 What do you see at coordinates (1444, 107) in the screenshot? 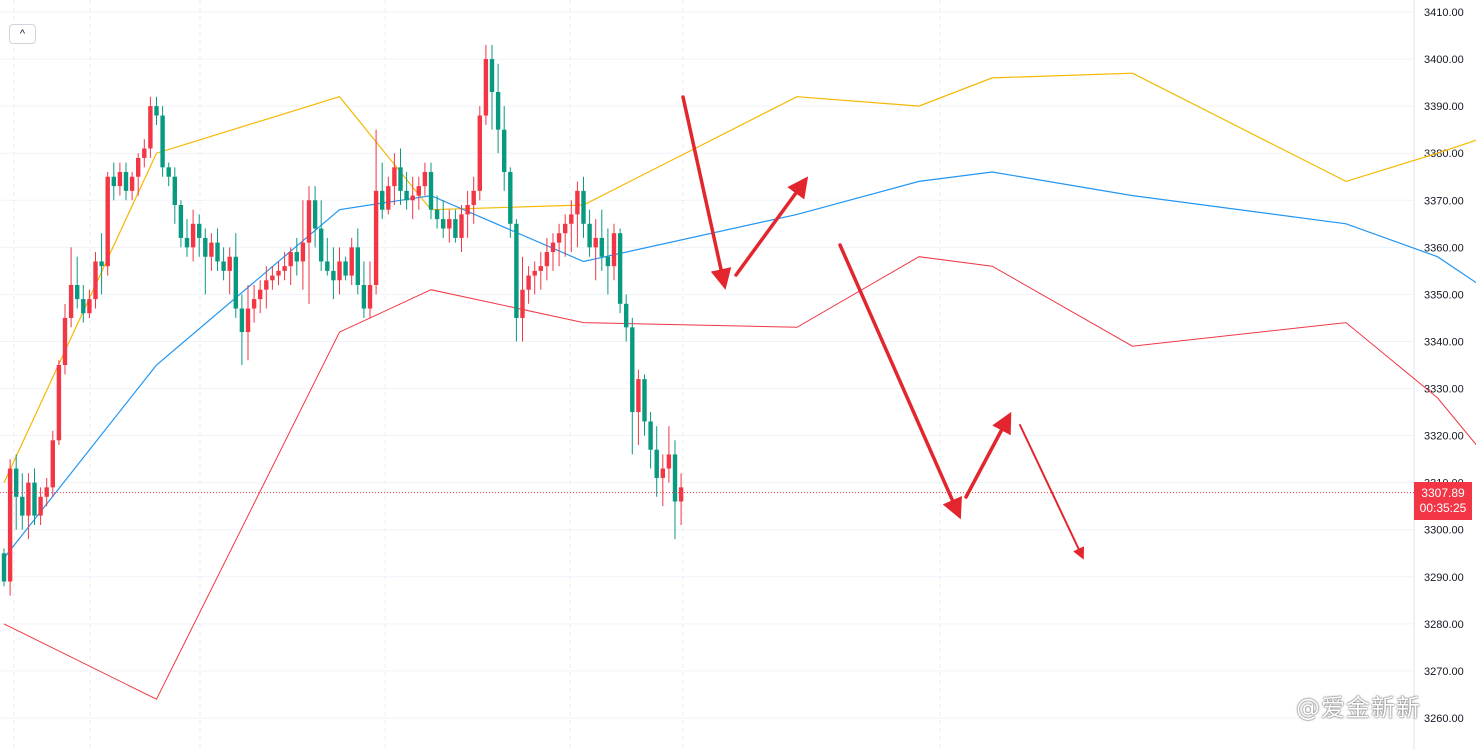
I see `y-tick-label: 3390.00` at bounding box center [1444, 107].